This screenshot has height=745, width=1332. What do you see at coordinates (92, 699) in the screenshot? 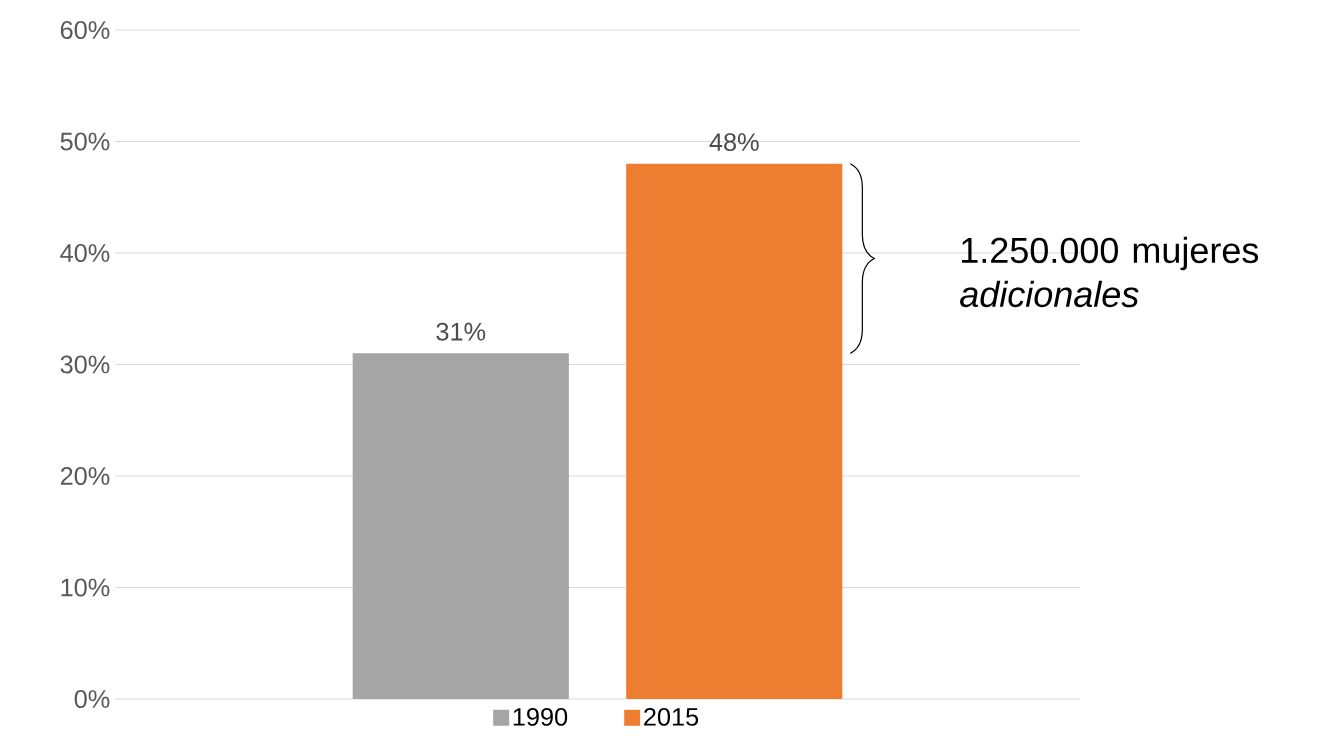
I see `y-tick-label: 0%` at bounding box center [92, 699].